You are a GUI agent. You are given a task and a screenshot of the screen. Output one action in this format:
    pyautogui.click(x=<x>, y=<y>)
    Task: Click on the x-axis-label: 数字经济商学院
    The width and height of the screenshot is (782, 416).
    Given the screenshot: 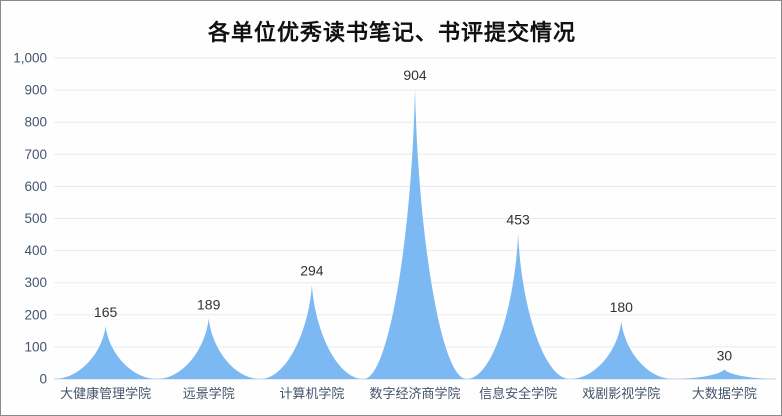 What is the action you would take?
    pyautogui.click(x=414, y=393)
    